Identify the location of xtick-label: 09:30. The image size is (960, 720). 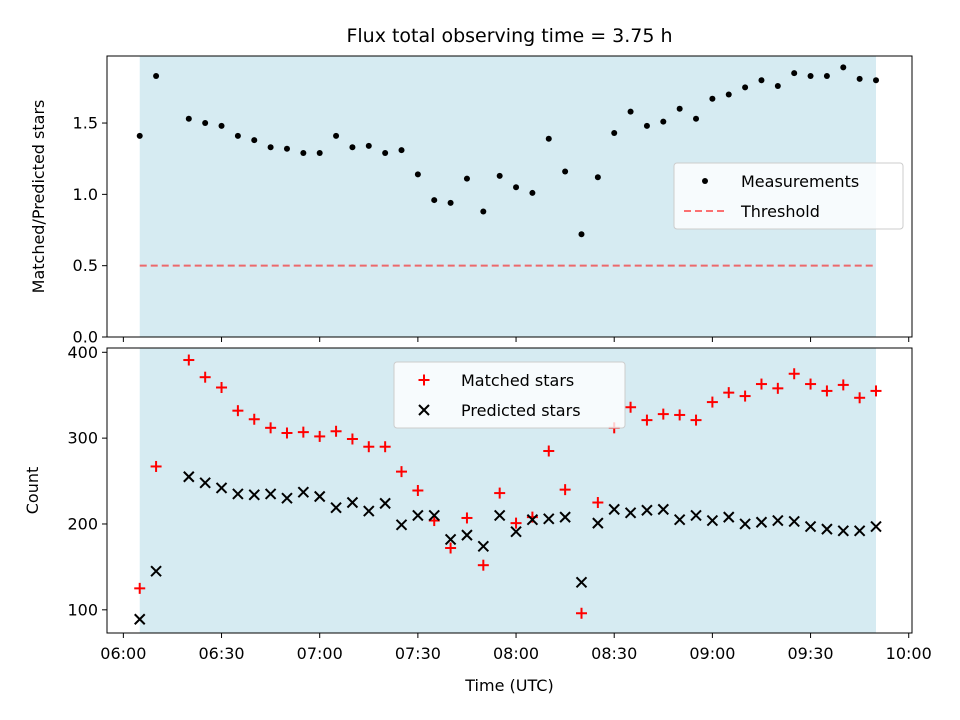
(811, 653).